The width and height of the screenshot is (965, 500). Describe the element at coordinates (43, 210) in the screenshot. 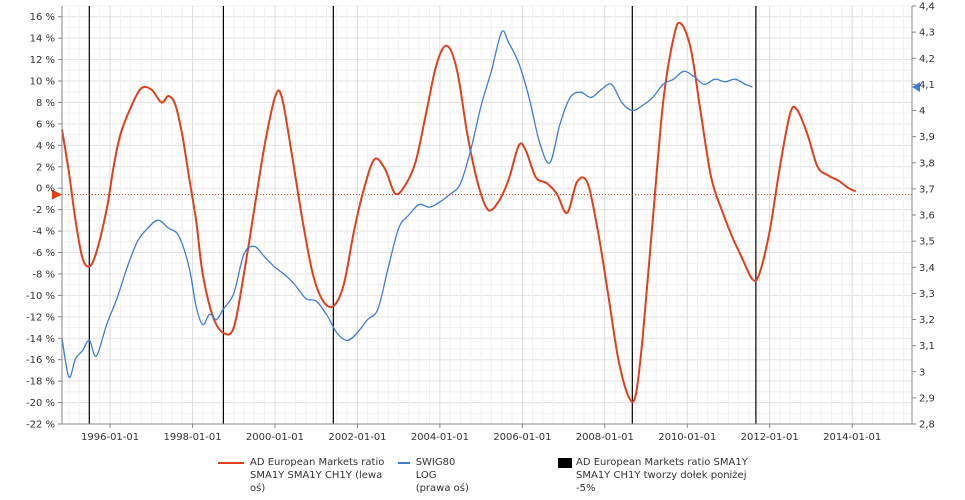

I see `y-left-tick-label: -2 %` at that location.